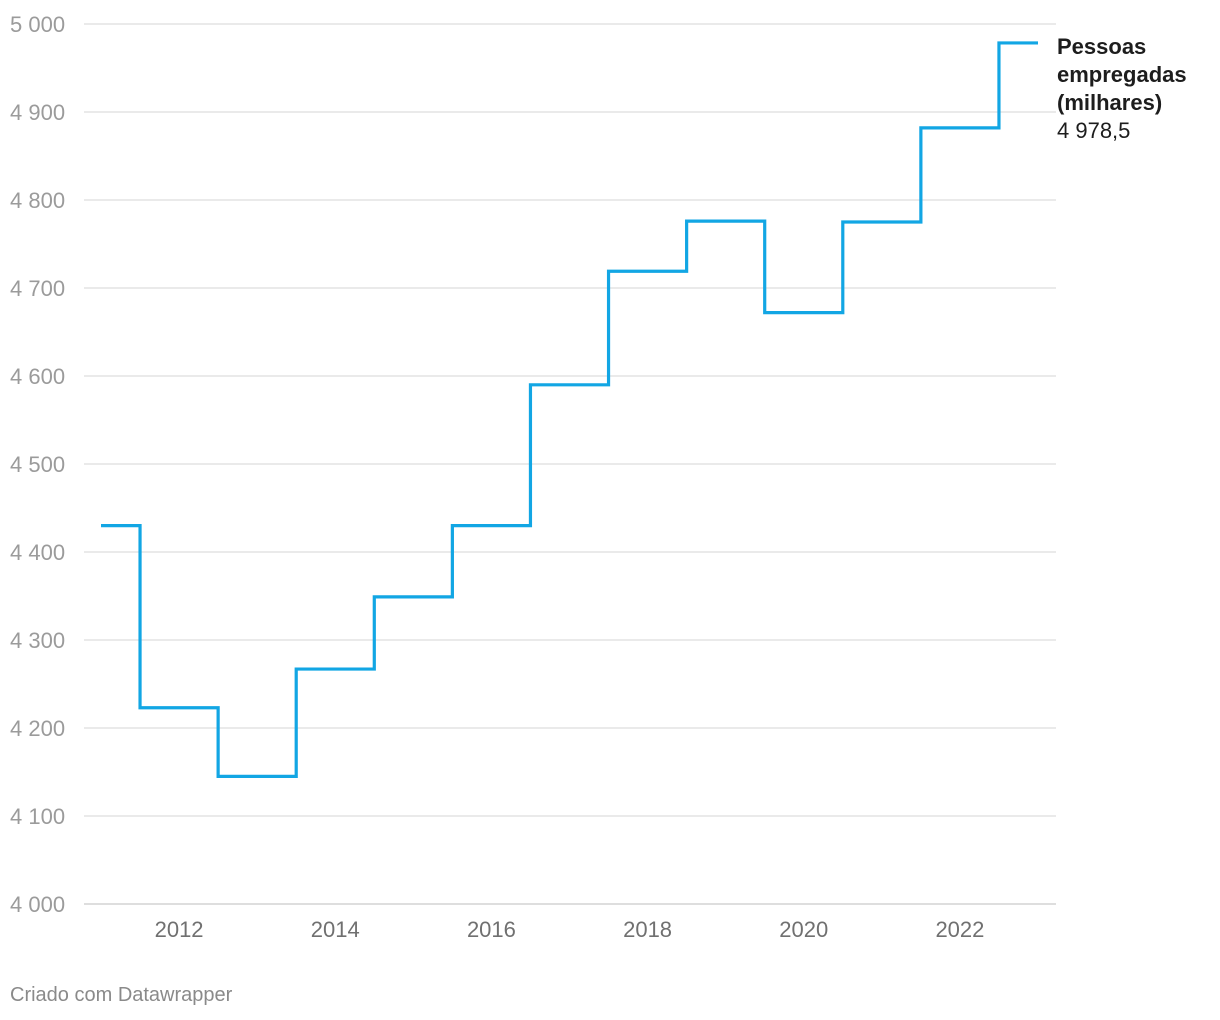 Image resolution: width=1220 pixels, height=1020 pixels. Describe the element at coordinates (179, 929) in the screenshot. I see `x-tick-label: 2012` at that location.